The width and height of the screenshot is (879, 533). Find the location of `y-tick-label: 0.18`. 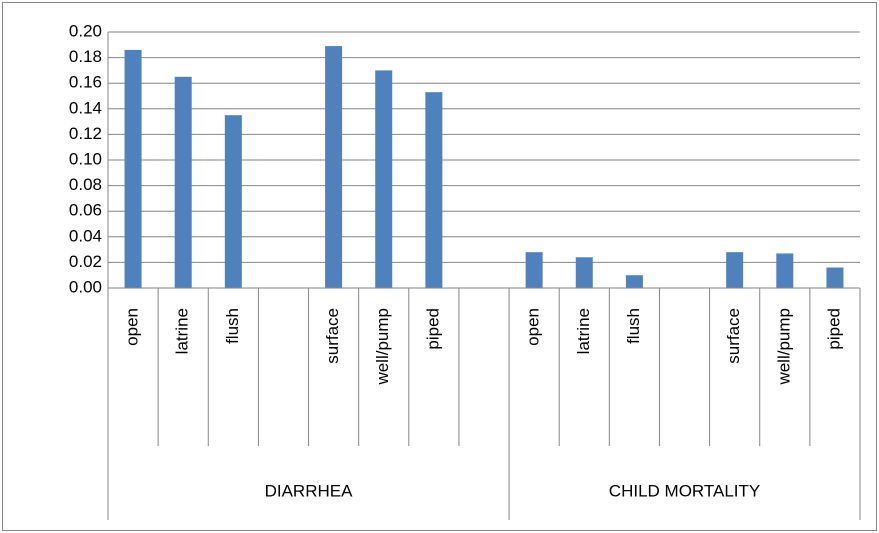

y-tick-label: 0.18 is located at coordinates (85, 56).